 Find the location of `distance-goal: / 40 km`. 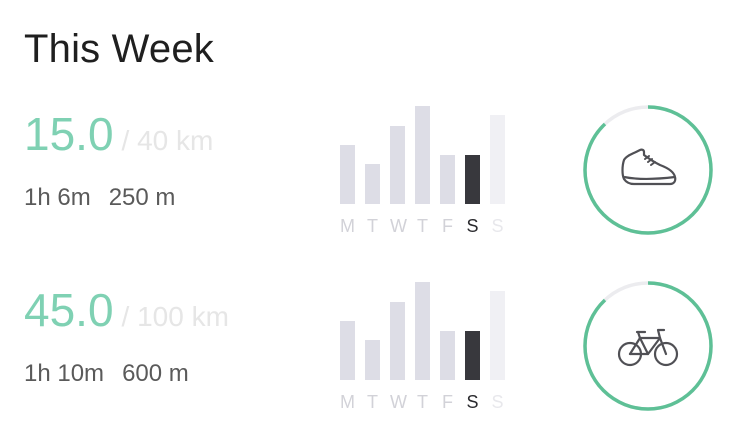

distance-goal: / 40 km is located at coordinates (167, 140).